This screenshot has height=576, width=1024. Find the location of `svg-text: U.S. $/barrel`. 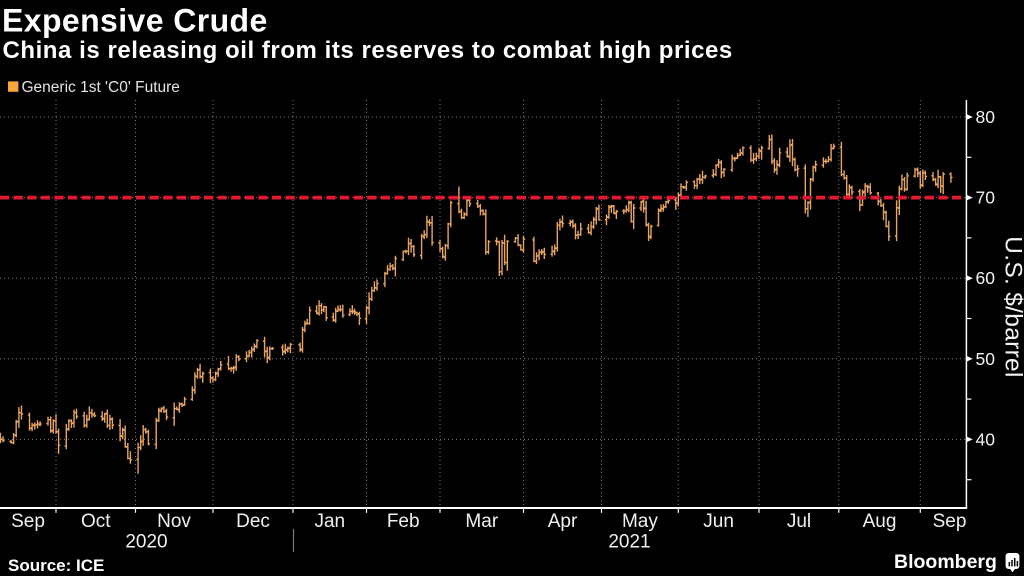

svg-text: U.S. $/barrel is located at coordinates (1012, 306).